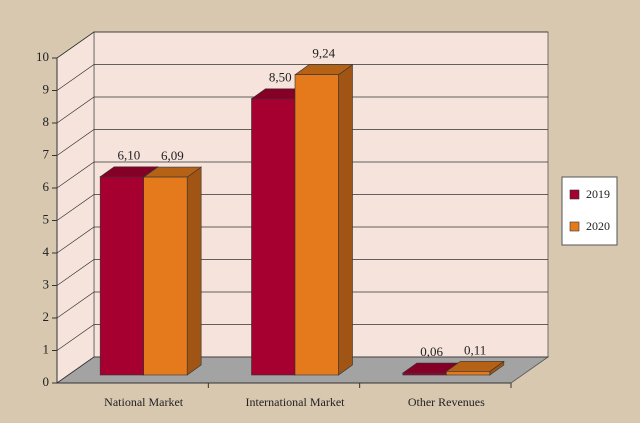  Describe the element at coordinates (46, 283) in the screenshot. I see `y-tick-label: 3` at that location.